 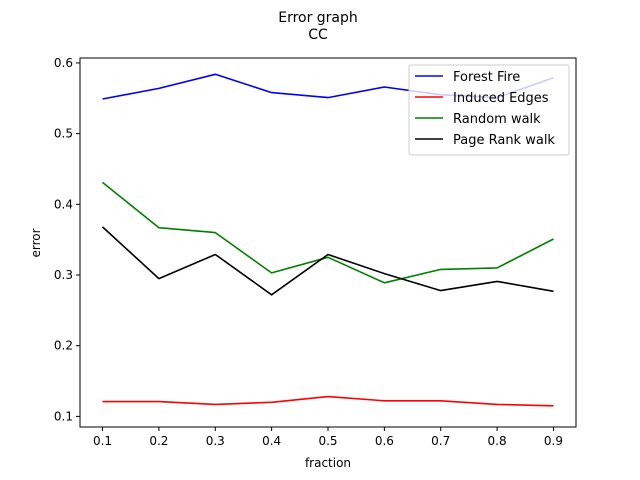 I want to click on x-tick-label: 0.9, so click(x=553, y=441).